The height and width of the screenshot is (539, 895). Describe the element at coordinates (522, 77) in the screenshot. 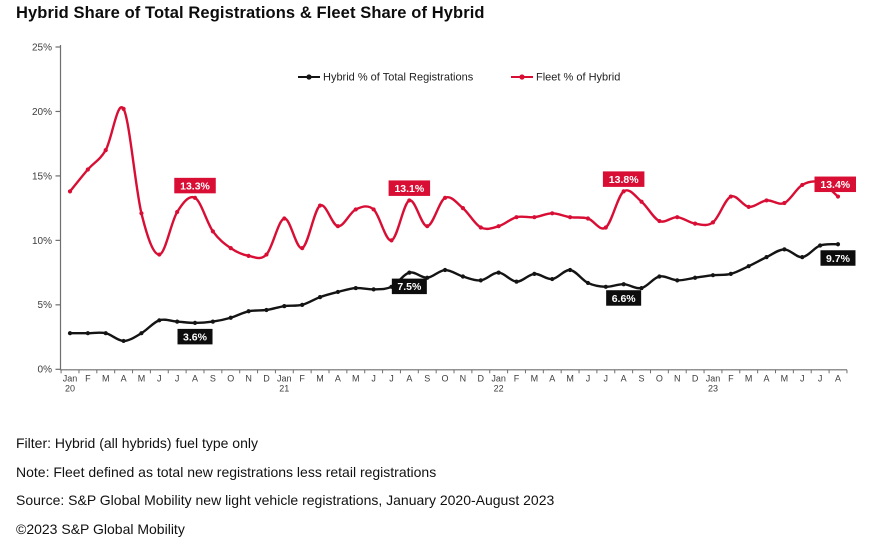

I see `legend-marker-dot` at that location.